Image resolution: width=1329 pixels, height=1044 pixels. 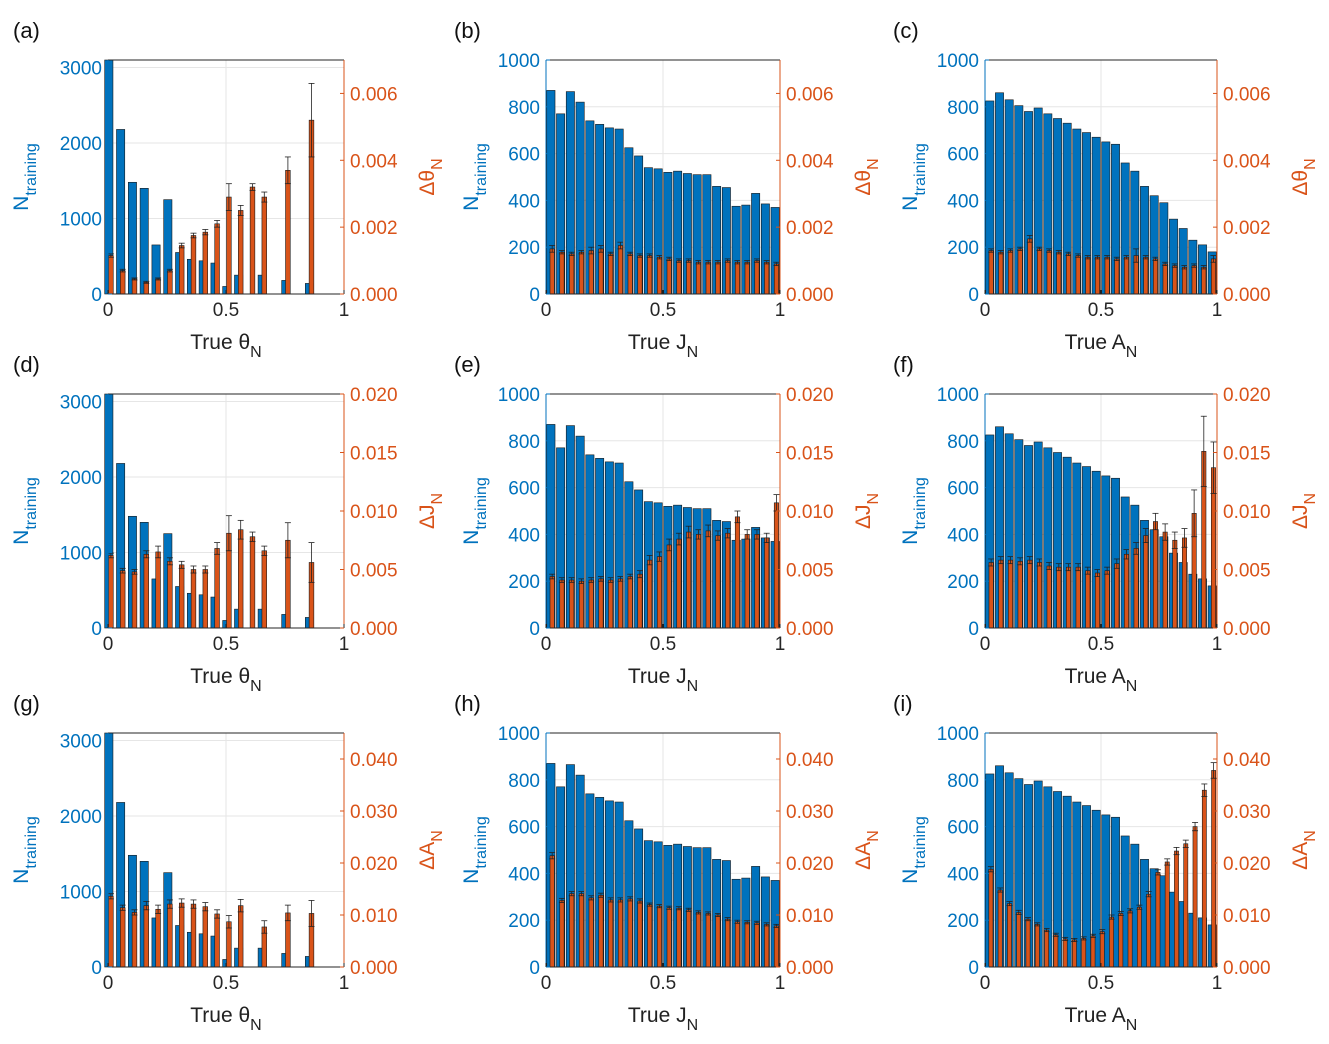 I want to click on x-axis-label: True AN, so click(x=1101, y=680).